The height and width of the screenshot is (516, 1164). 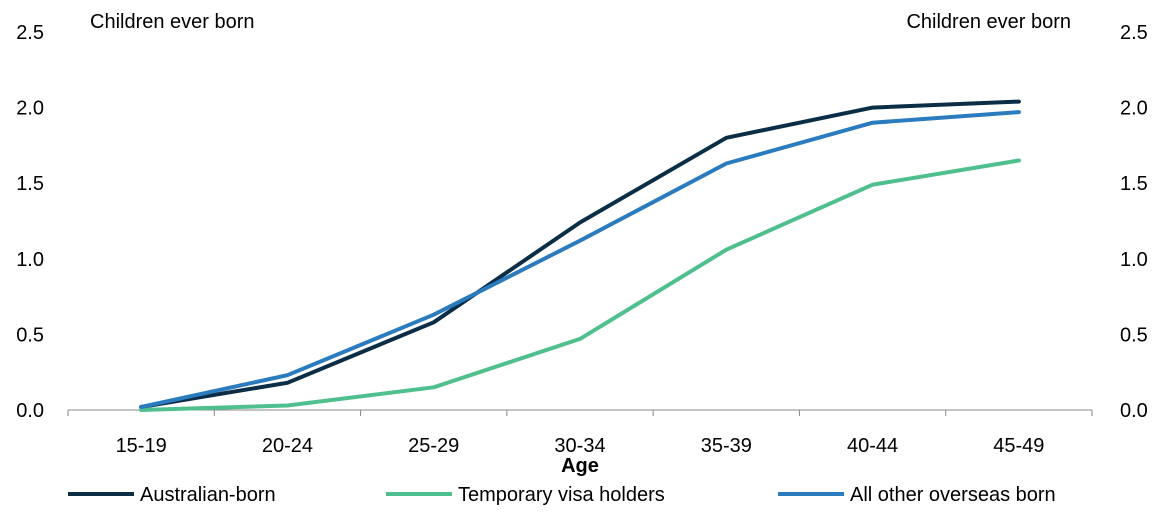 I want to click on y-tick-label-left: 1.5, so click(x=30, y=184).